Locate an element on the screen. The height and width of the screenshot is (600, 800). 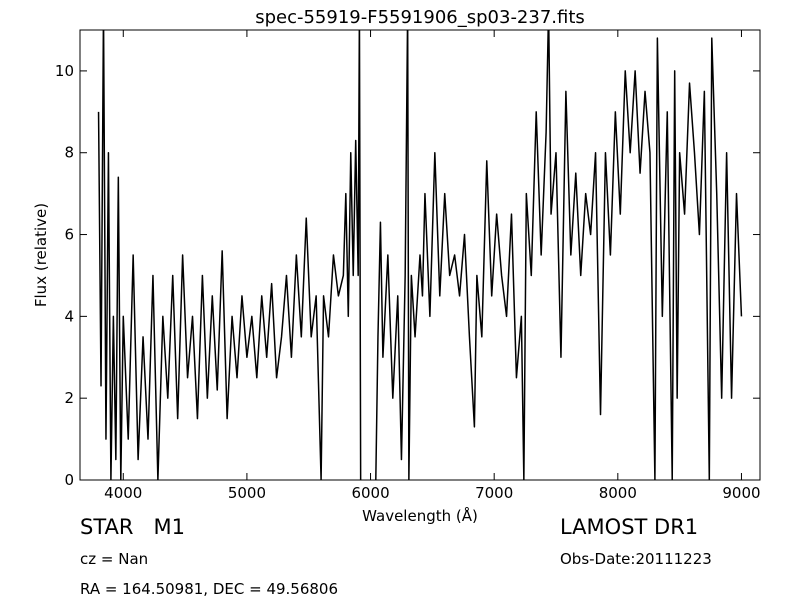
y-tick-label: 8 is located at coordinates (69, 153).